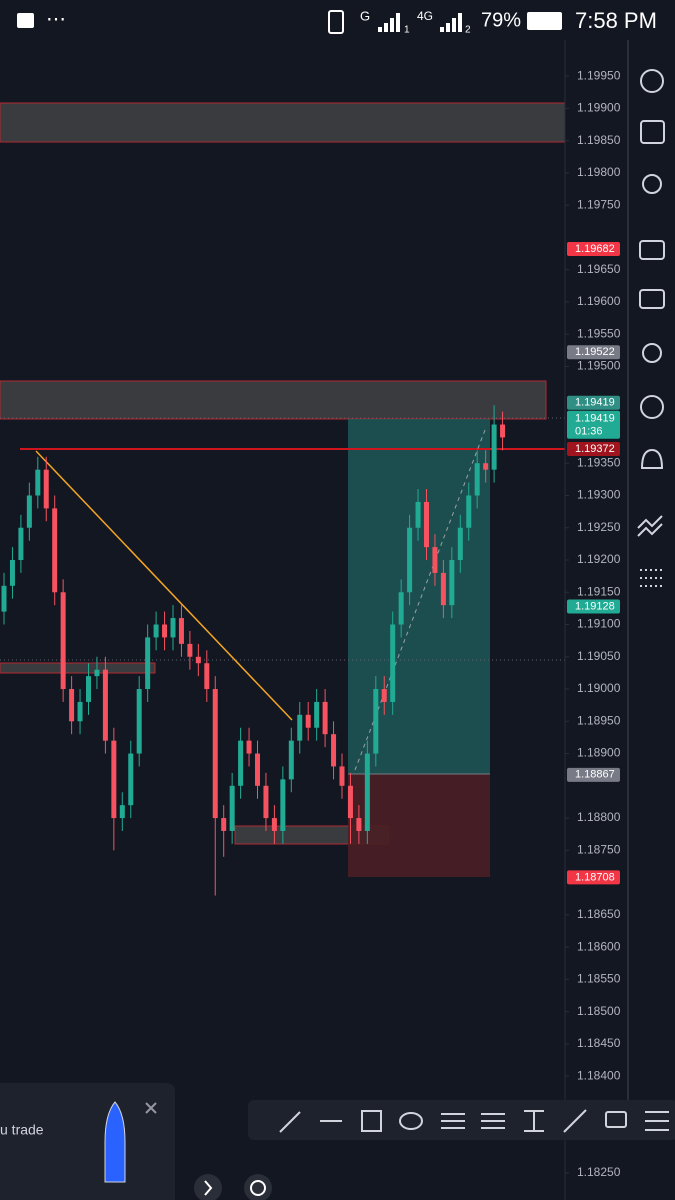 The image size is (675, 1200). Describe the element at coordinates (599, 1043) in the screenshot. I see `y-tick-label: 1.18450` at that location.